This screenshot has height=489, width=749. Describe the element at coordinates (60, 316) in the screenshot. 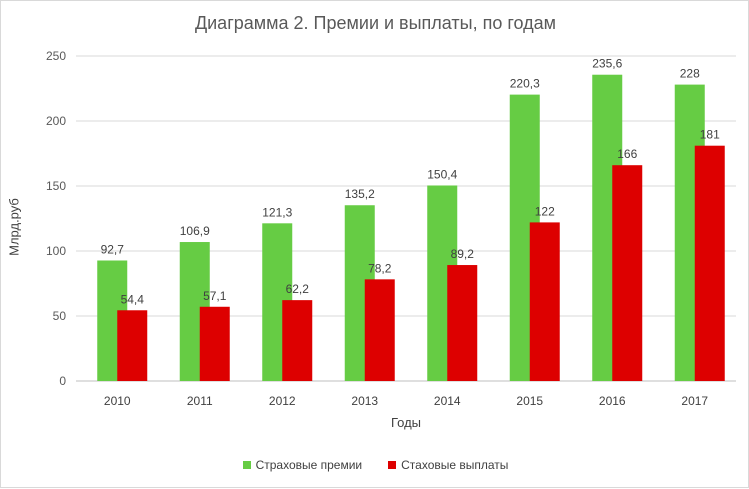

I see `y-tick-label: 50` at that location.